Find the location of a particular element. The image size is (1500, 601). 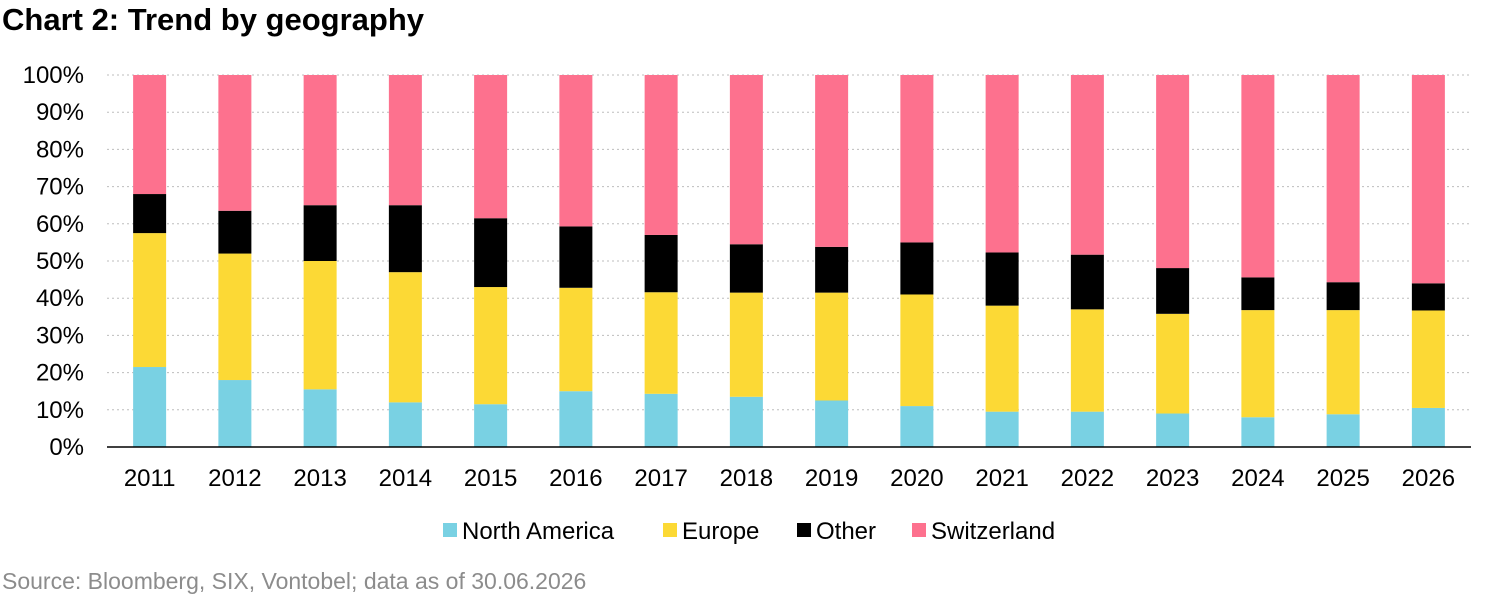

y-tick-label: 20% is located at coordinates (60, 373).